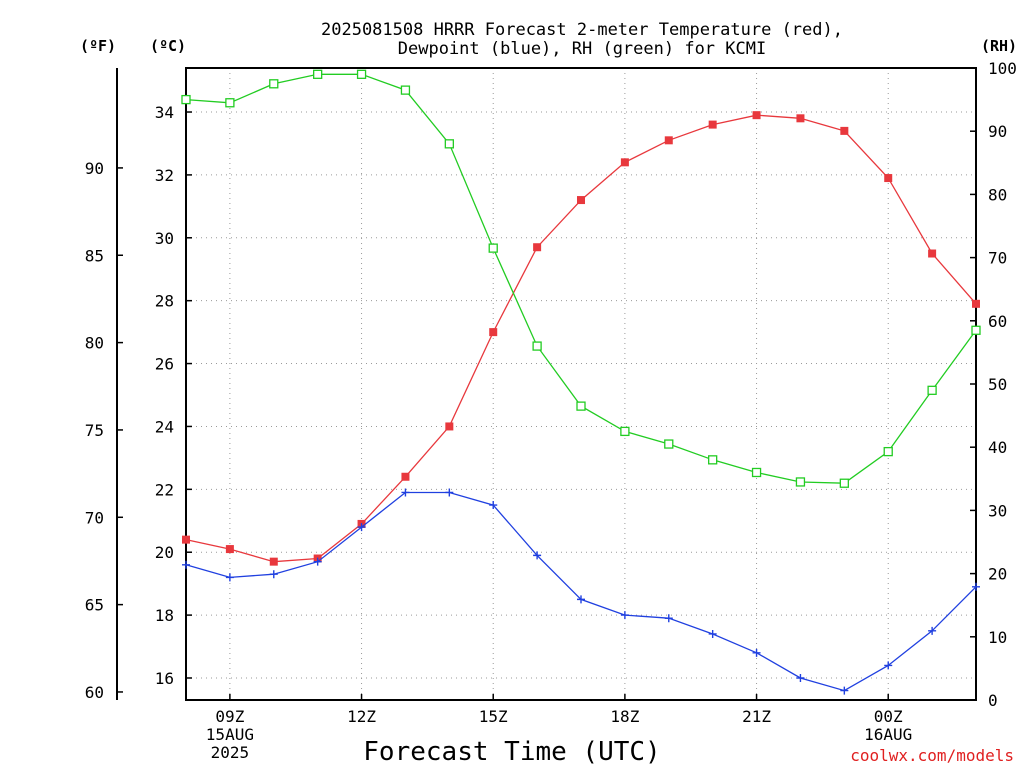 Image resolution: width=1024 pixels, height=768 pixels. I want to click on celsius-tick-label: 34, so click(164, 112).